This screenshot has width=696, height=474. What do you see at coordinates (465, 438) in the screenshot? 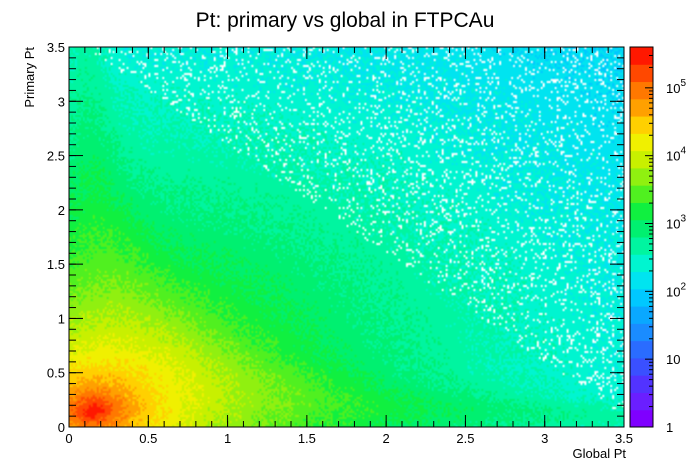
I see `x-tick-label: 2.5` at bounding box center [465, 438].